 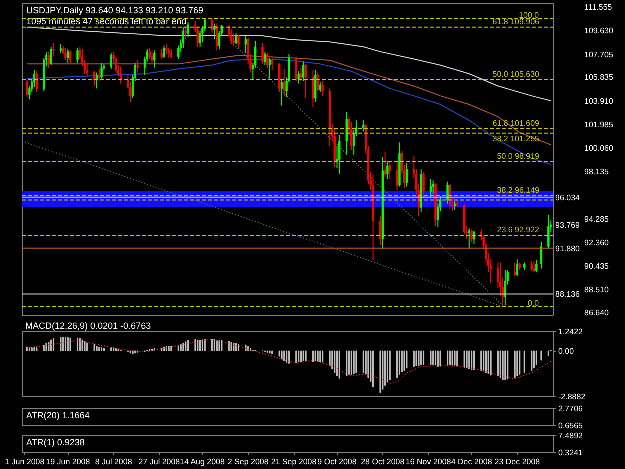 I want to click on x-tick-label: 27 Jul 2008, so click(x=159, y=462).